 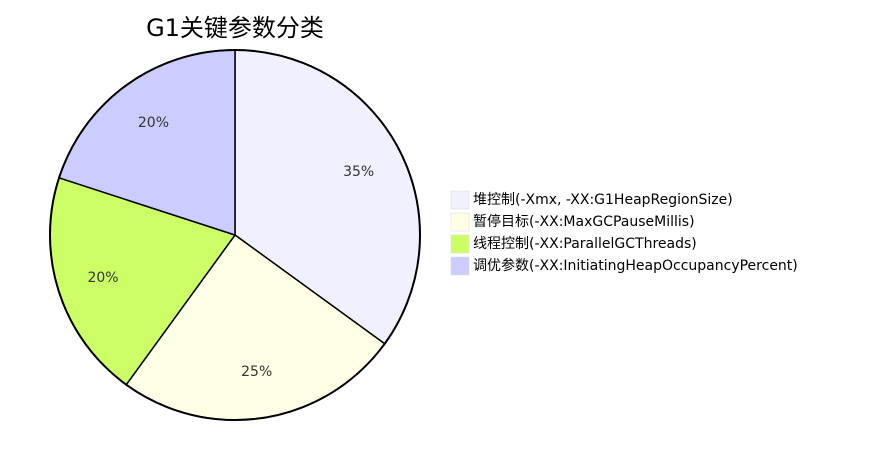 What do you see at coordinates (584, 221) in the screenshot?
I see `legend-label-2: 暂停目标(-XX:MaxGCPauseMillis)` at bounding box center [584, 221].